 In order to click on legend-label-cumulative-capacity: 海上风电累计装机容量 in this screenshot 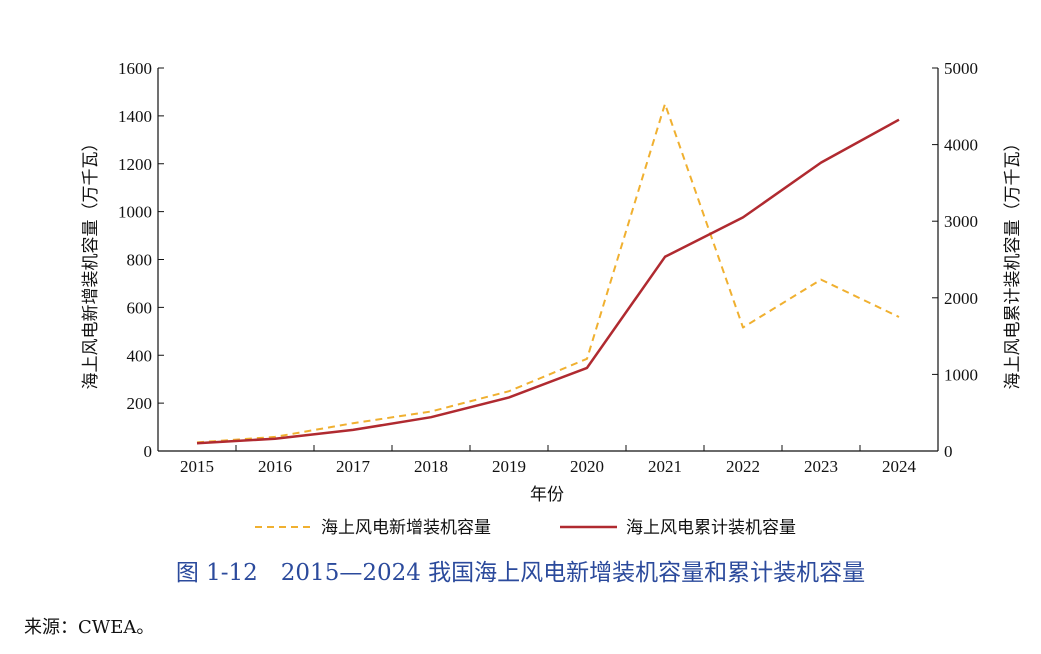, I will do `click(711, 528)`.